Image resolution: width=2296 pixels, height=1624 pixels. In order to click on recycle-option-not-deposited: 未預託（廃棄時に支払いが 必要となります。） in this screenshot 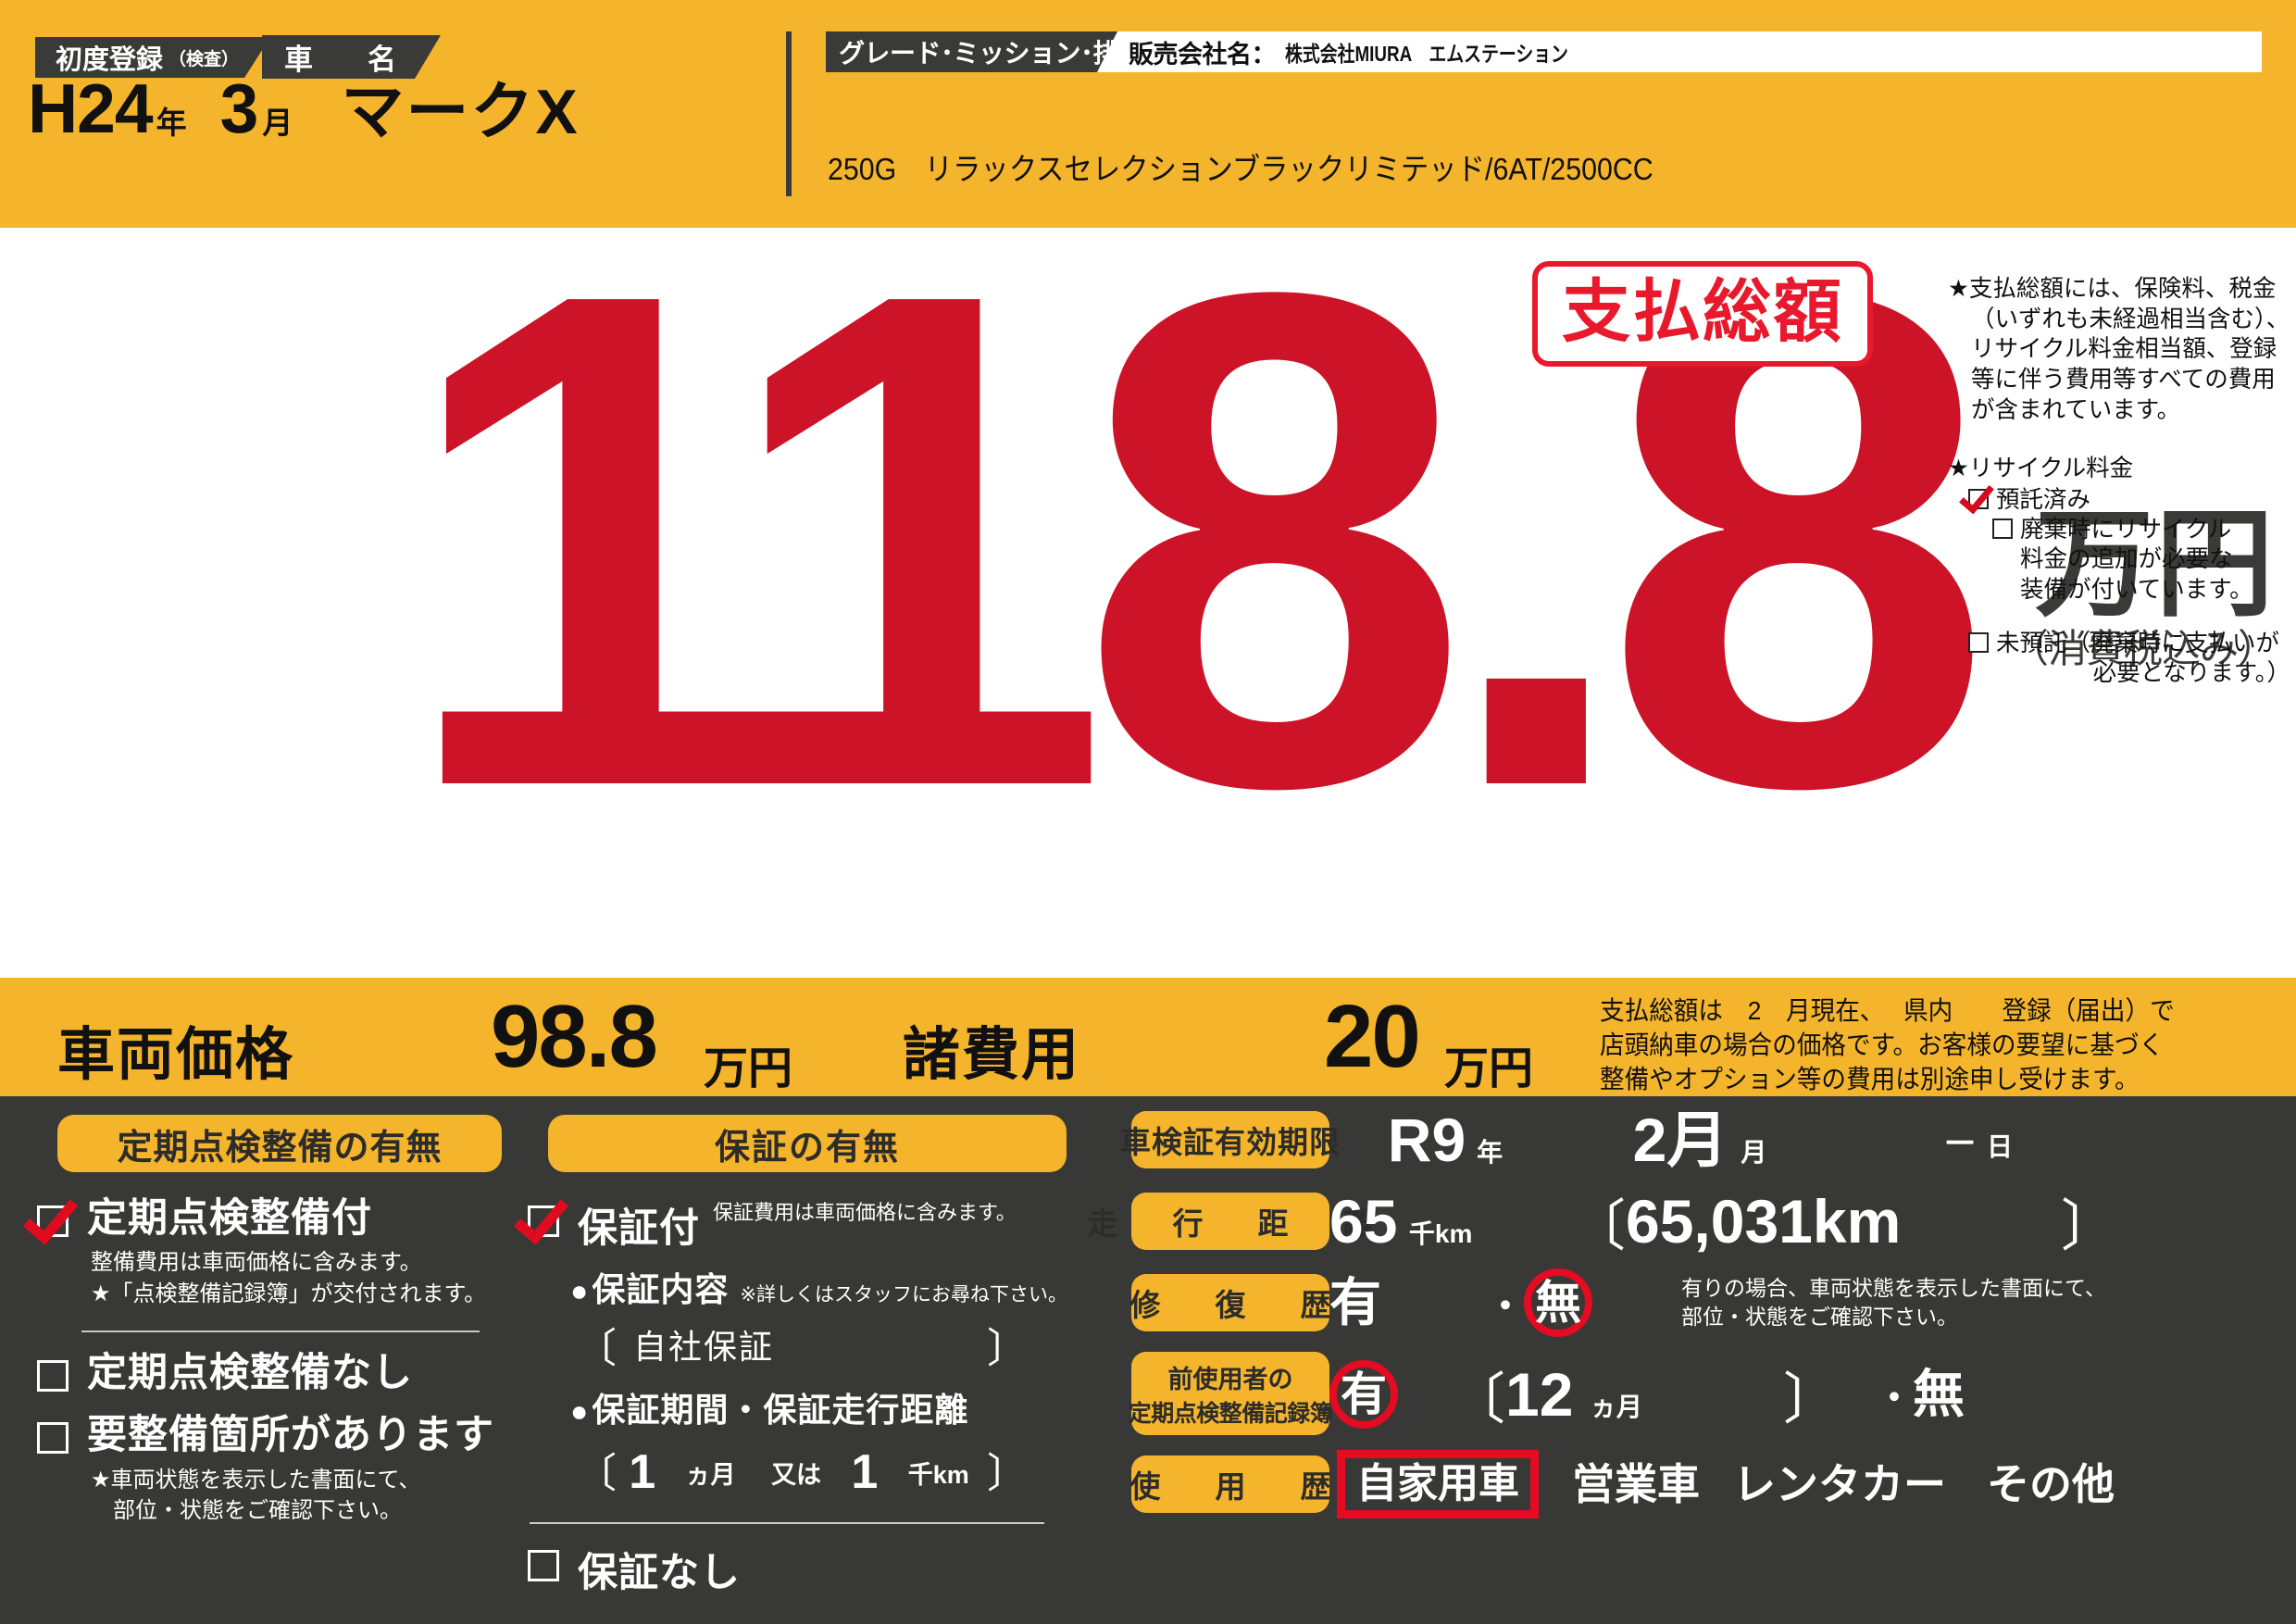, I will do `click(2119, 658)`.